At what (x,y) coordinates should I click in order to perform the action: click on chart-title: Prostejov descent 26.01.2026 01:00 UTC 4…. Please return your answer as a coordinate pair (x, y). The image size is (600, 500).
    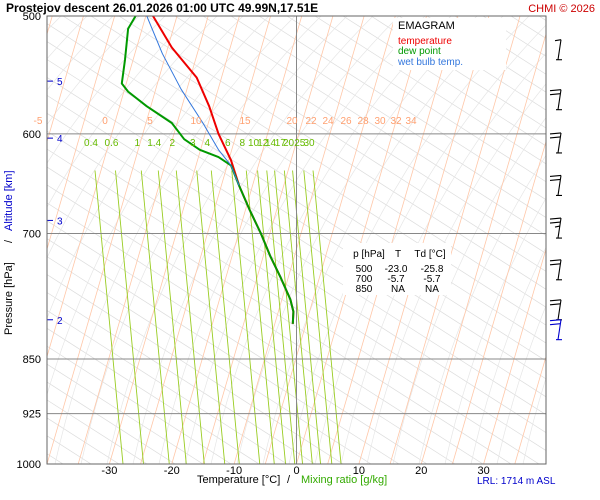
    Looking at the image, I should click on (162, 8).